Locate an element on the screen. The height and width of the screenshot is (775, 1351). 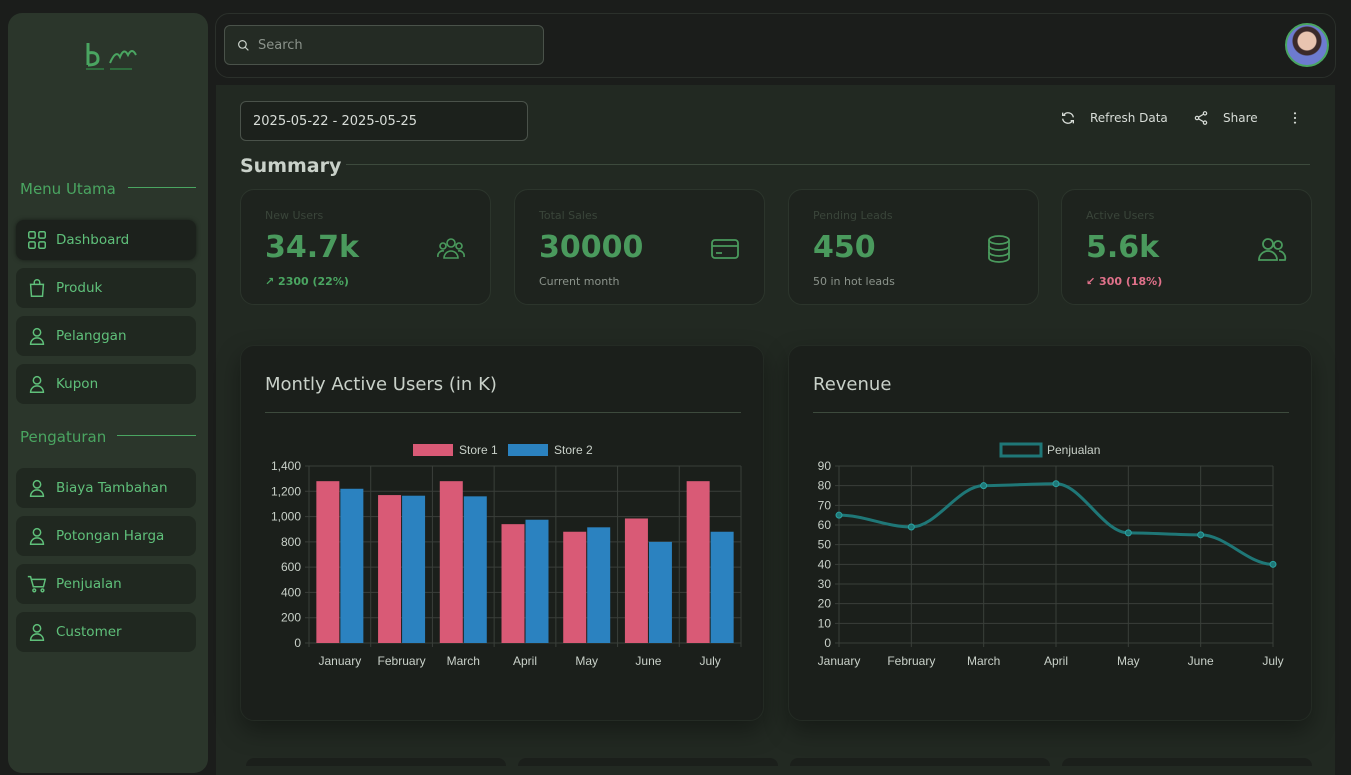
sidebar-item-customer: Customer is located at coordinates (106, 632).